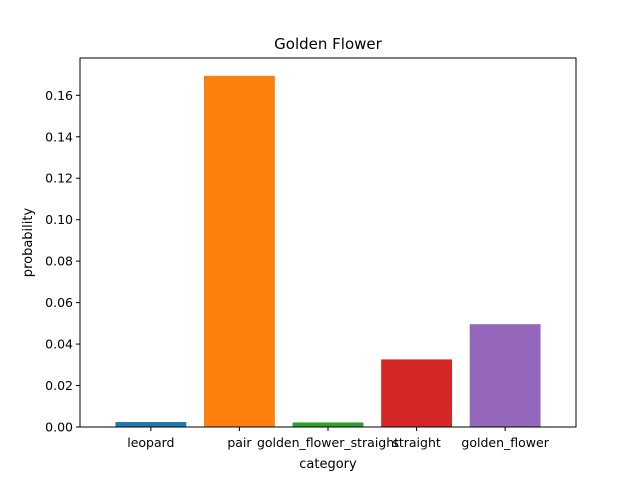 This screenshot has height=480, width=640. I want to click on bar-golden-flower-straight, so click(328, 424).